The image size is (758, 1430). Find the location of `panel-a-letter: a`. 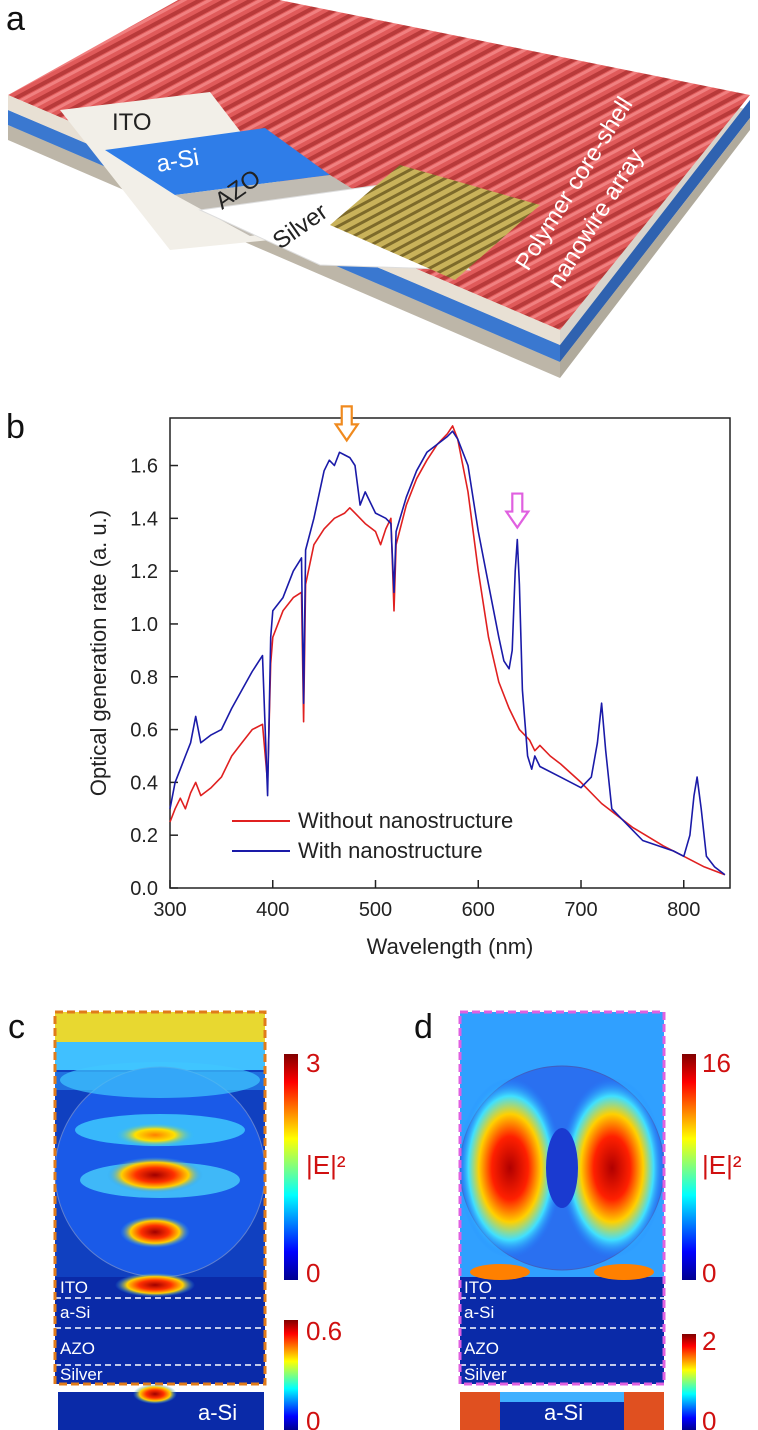

panel-a-letter: a is located at coordinates (15, 19).